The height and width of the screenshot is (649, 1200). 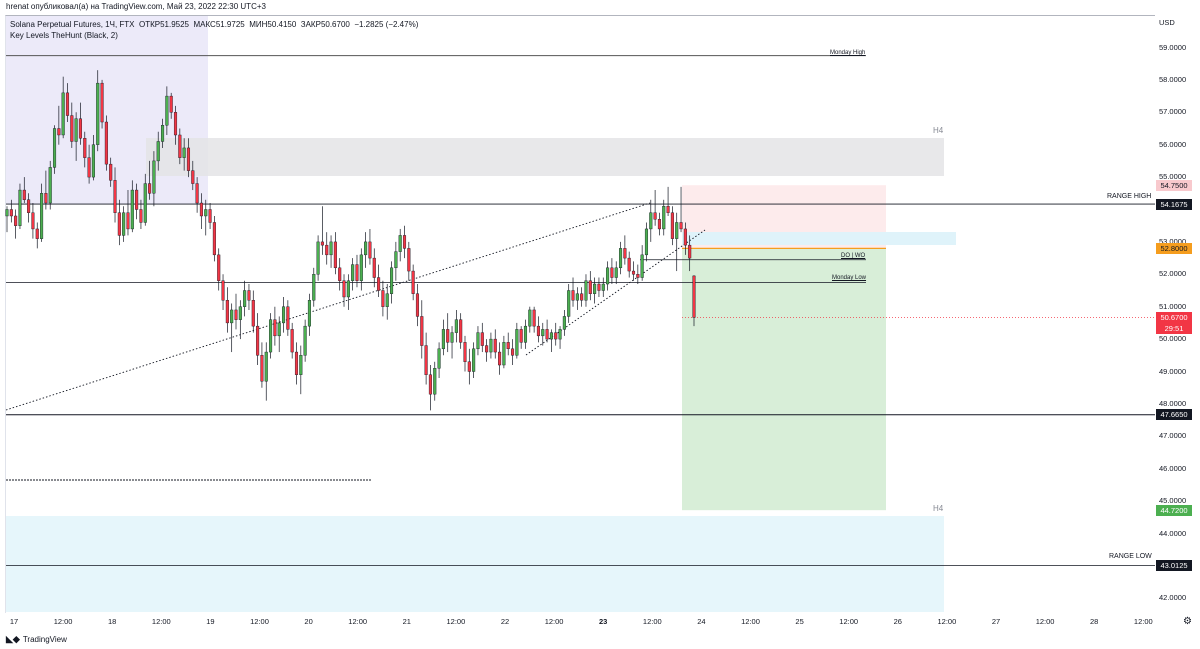 I want to click on price-tick-label: 59.0000, so click(x=1173, y=47).